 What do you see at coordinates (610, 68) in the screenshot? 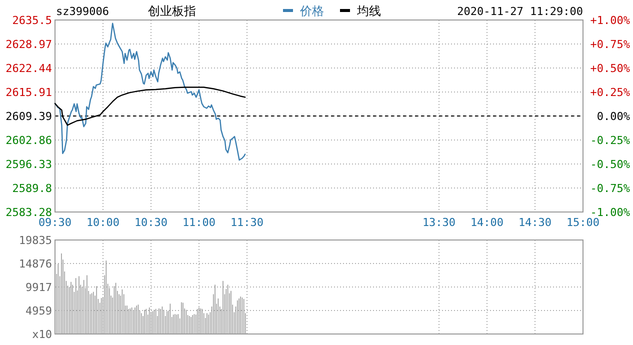
I see `y2-tick-label: +0.50%` at bounding box center [610, 68].